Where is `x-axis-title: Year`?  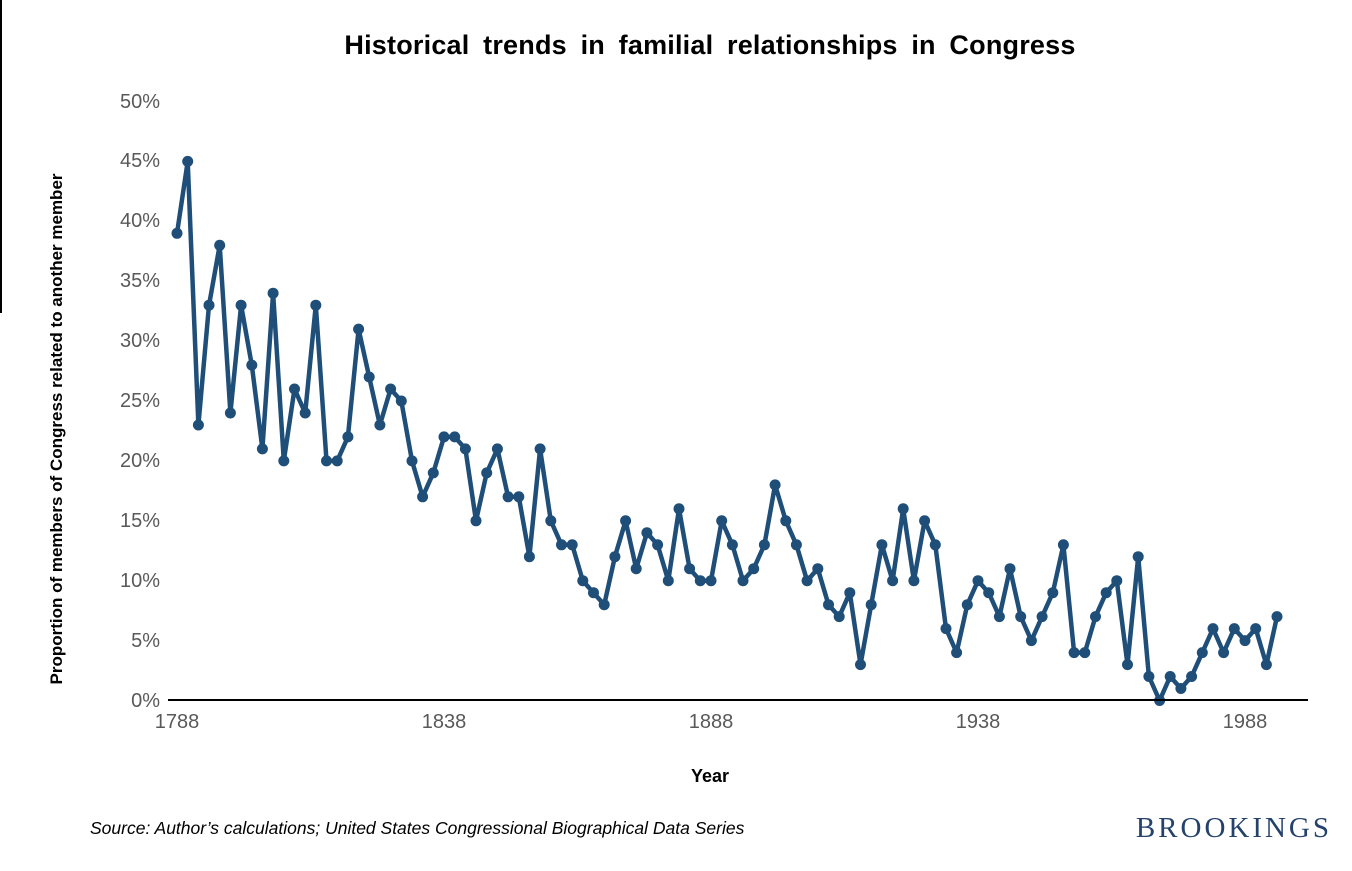 x-axis-title: Year is located at coordinates (710, 776).